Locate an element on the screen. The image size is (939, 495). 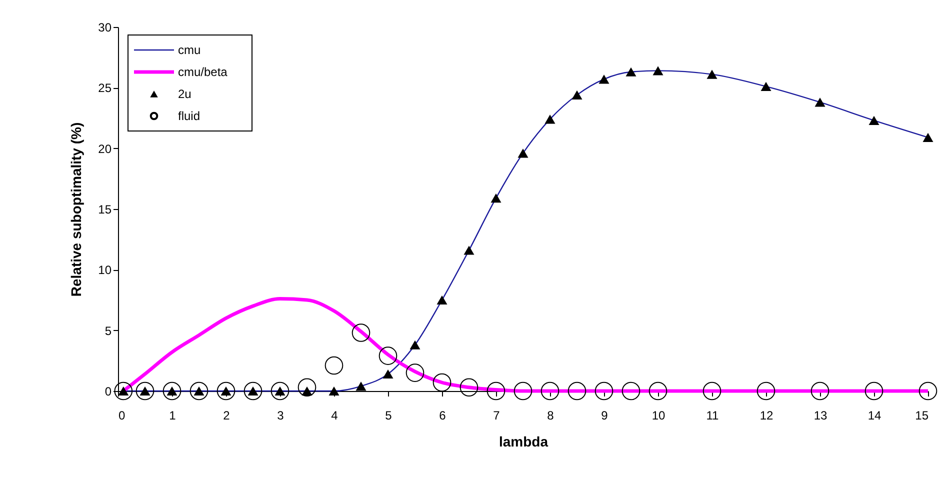
y-tick-label: 30 is located at coordinates (105, 27).